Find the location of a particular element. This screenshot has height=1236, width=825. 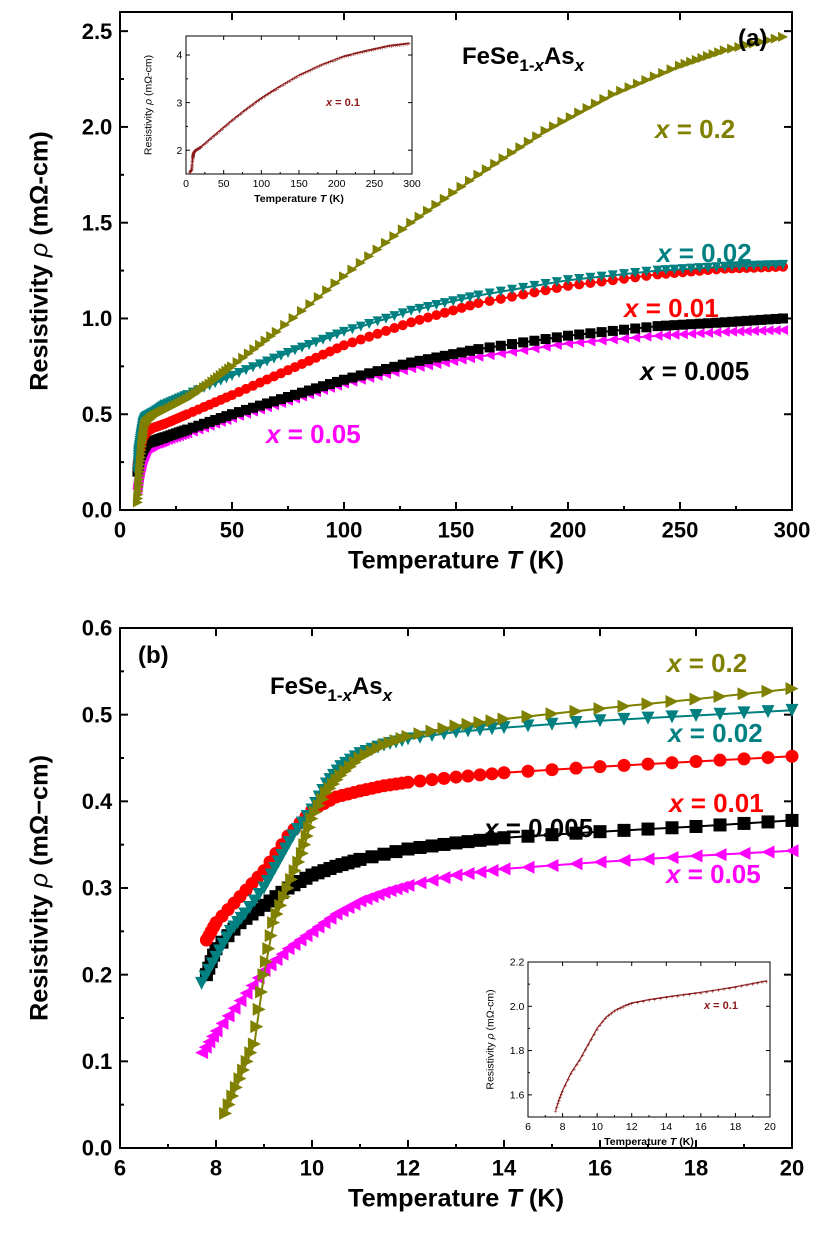

main-axis-xtick-label: 18 is located at coordinates (696, 1168).